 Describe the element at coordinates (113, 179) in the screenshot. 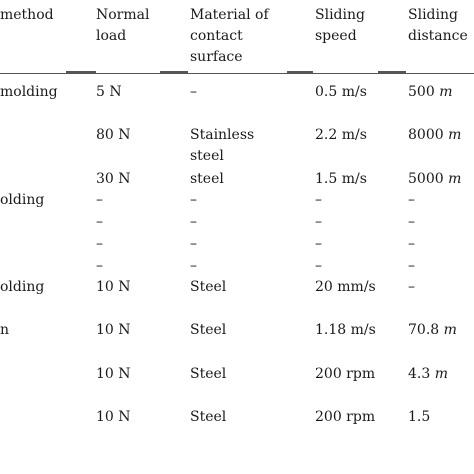

I see `cell-load: 30 N` at that location.